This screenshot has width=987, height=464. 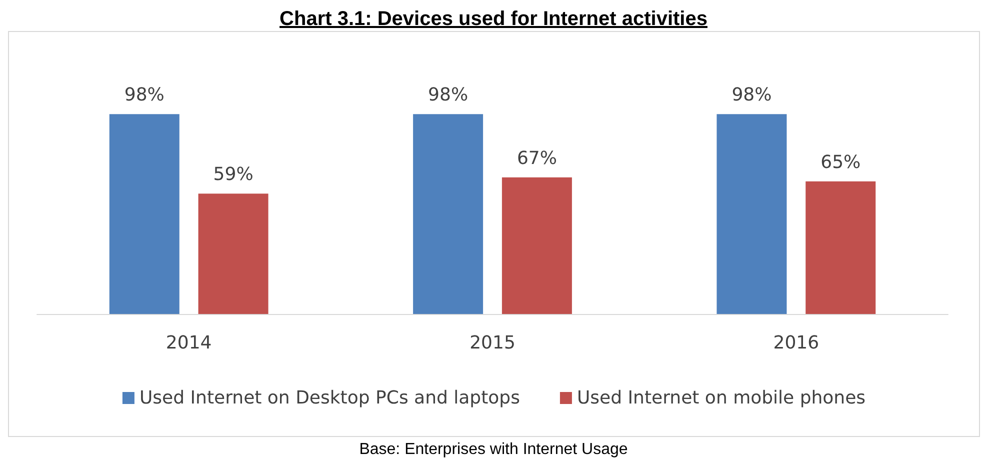 What do you see at coordinates (189, 343) in the screenshot?
I see `x-tick-label: 2014` at bounding box center [189, 343].